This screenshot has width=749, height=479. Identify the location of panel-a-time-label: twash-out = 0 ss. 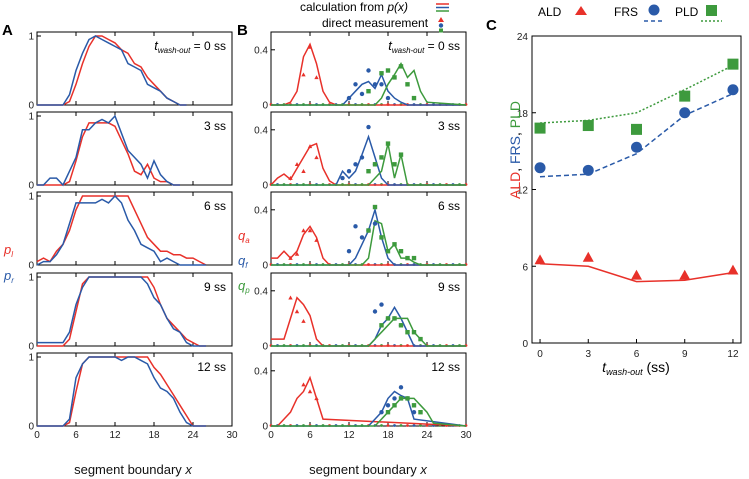
(190, 46).